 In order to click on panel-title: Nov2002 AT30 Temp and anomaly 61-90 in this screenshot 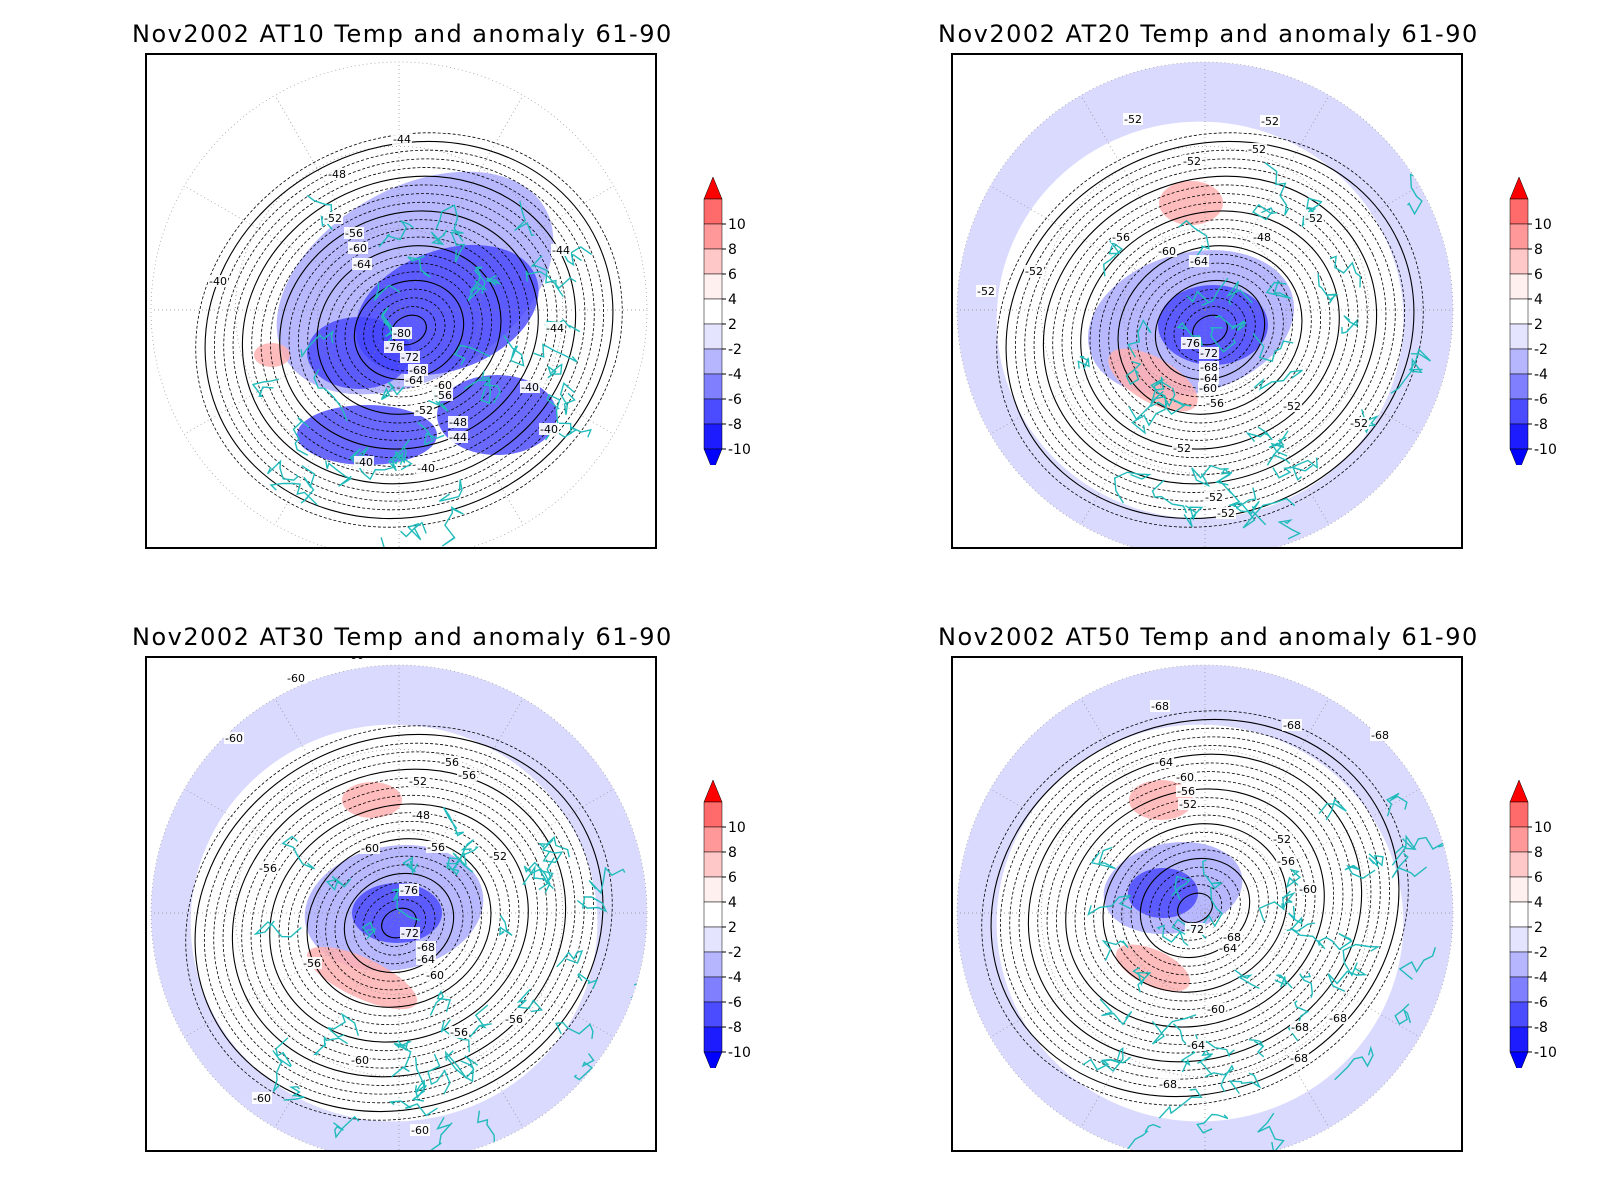, I will do `click(402, 637)`.